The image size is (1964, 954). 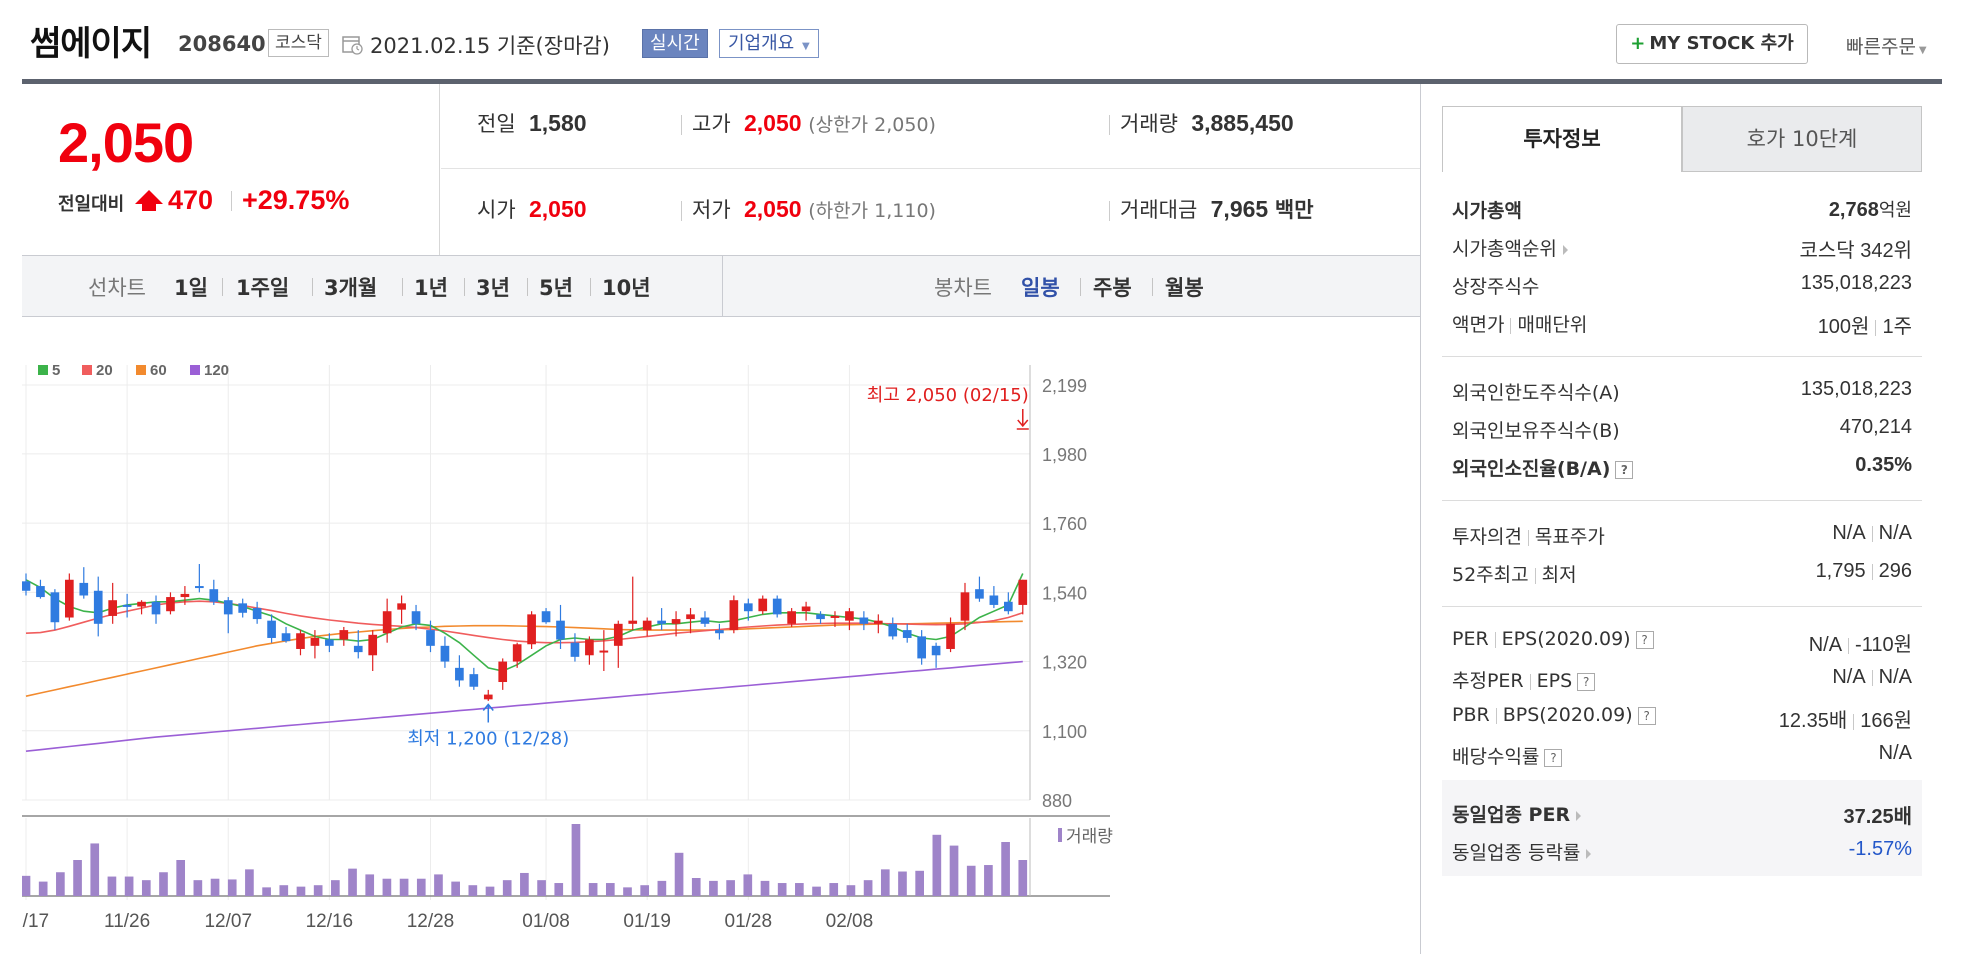 I want to click on face-value: 100원, so click(x=1843, y=327).